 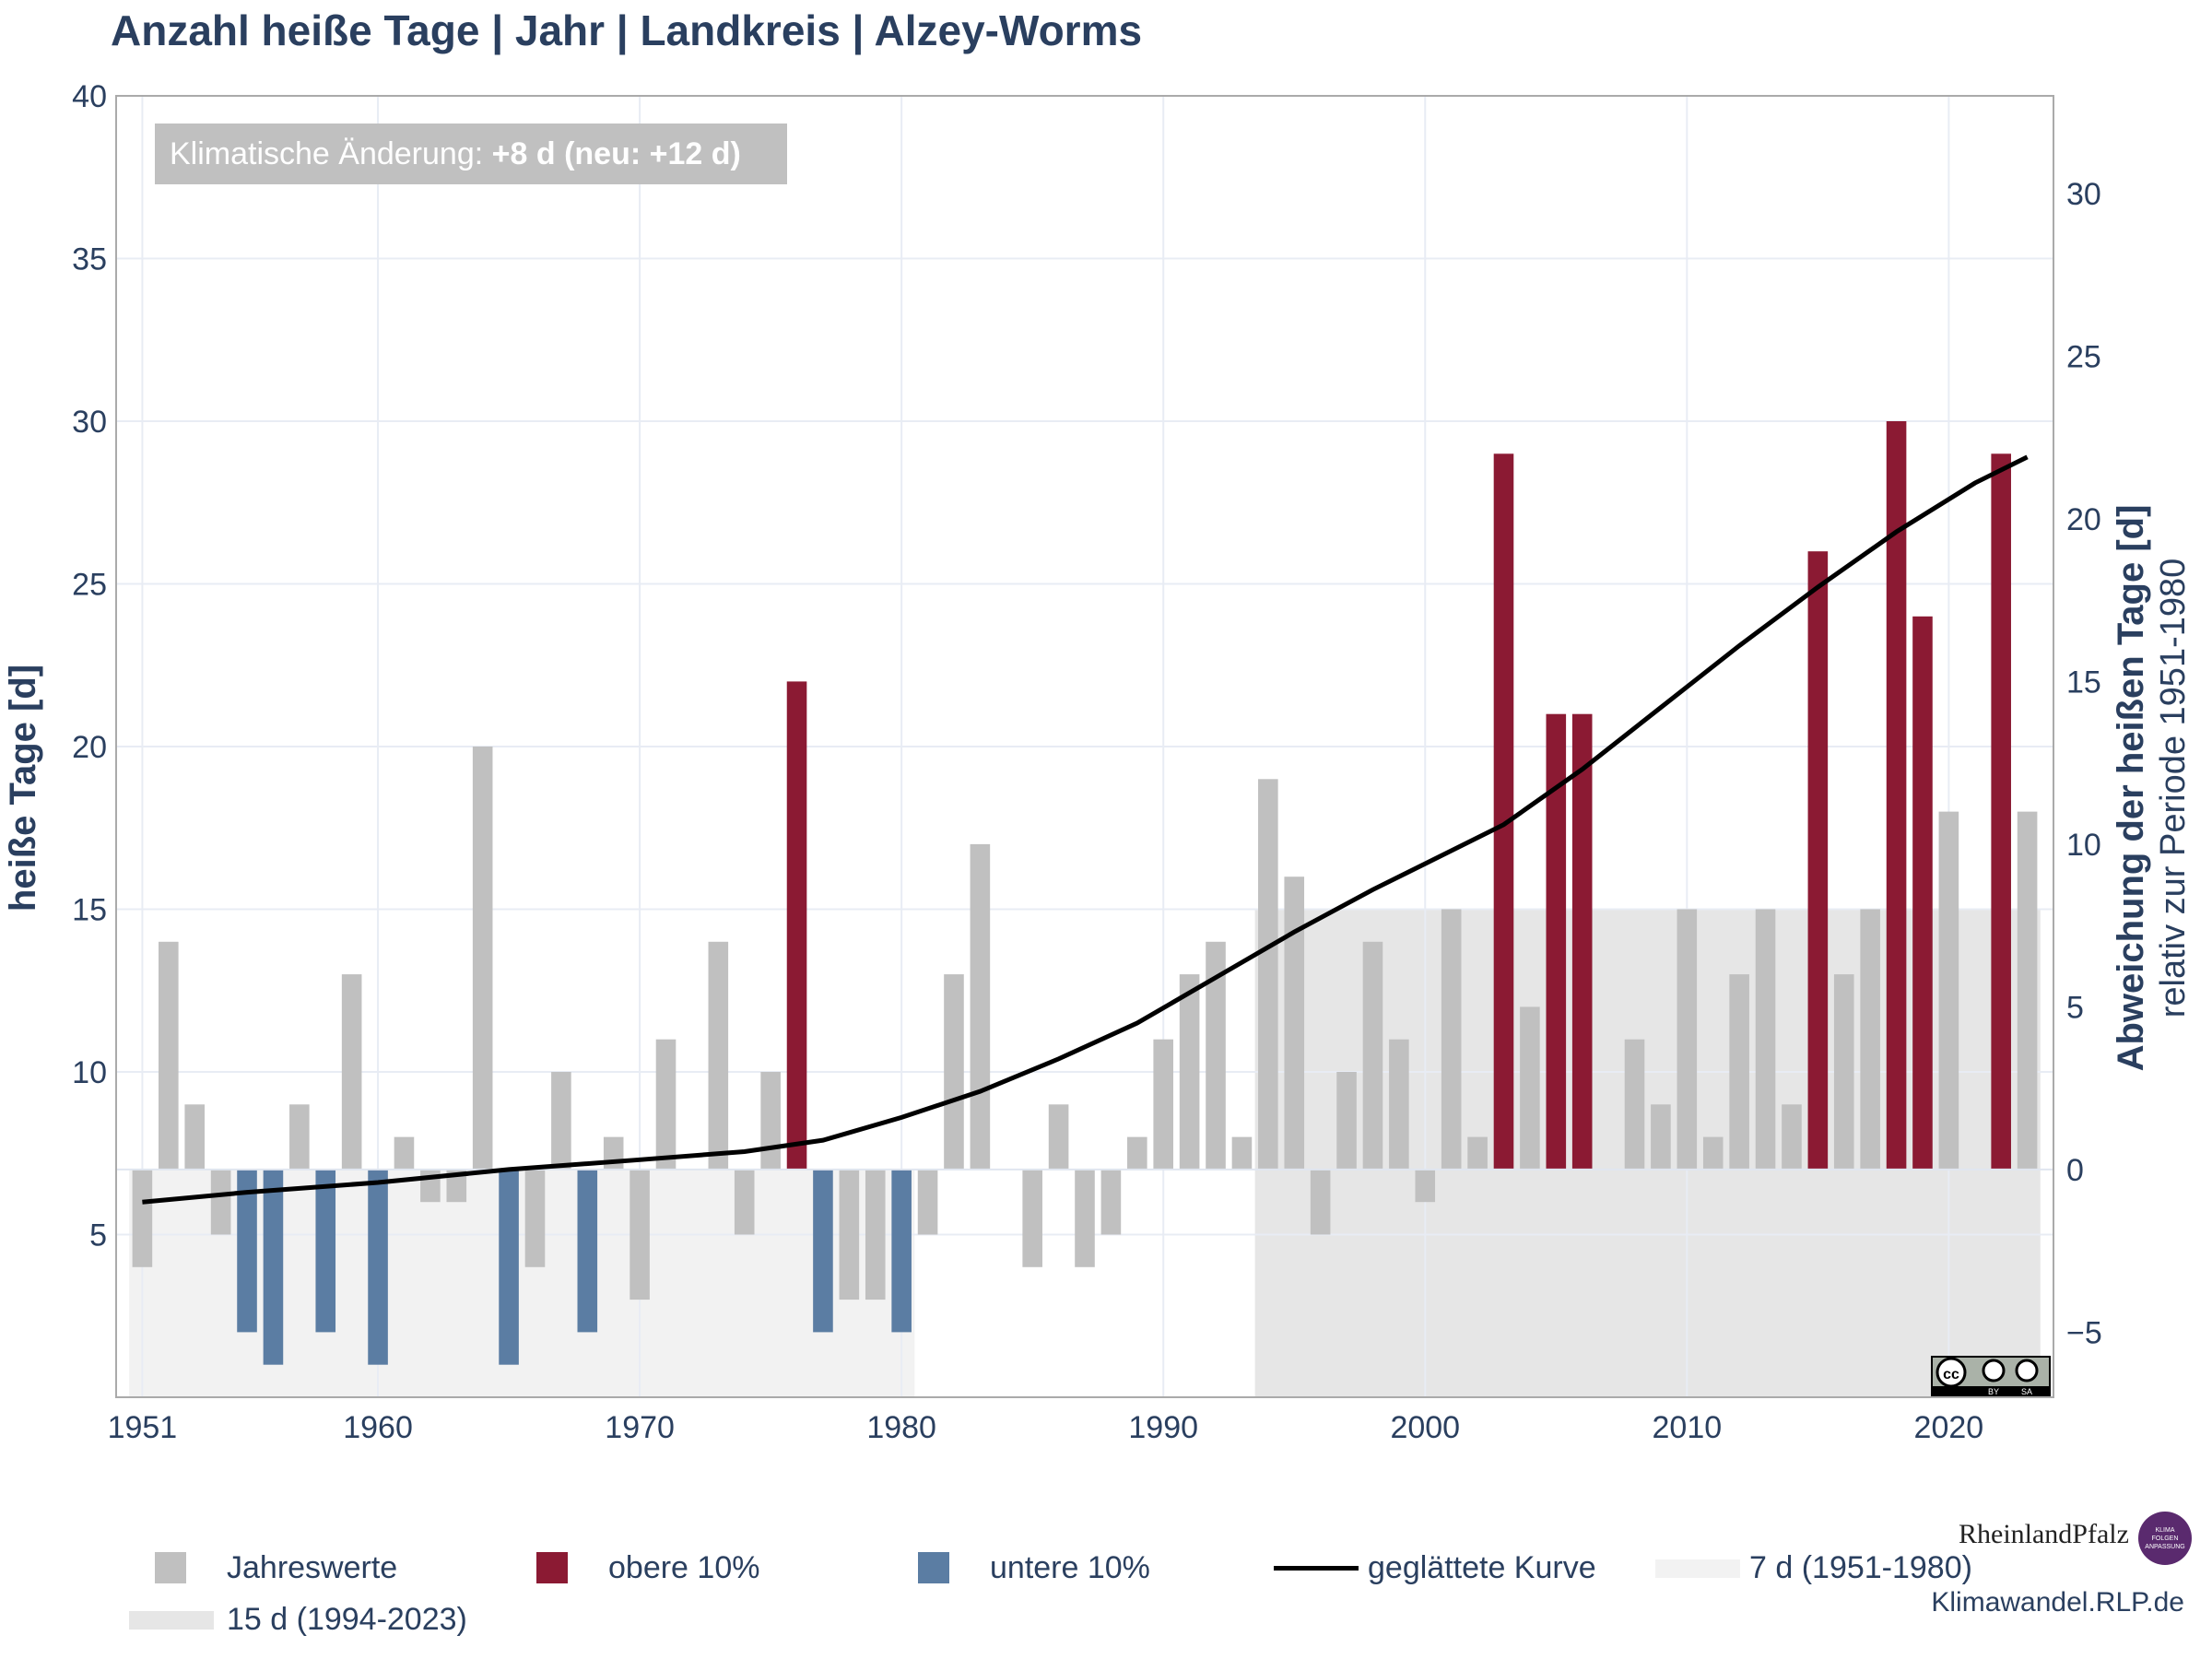 I want to click on bar-1963, so click(x=456, y=1186).